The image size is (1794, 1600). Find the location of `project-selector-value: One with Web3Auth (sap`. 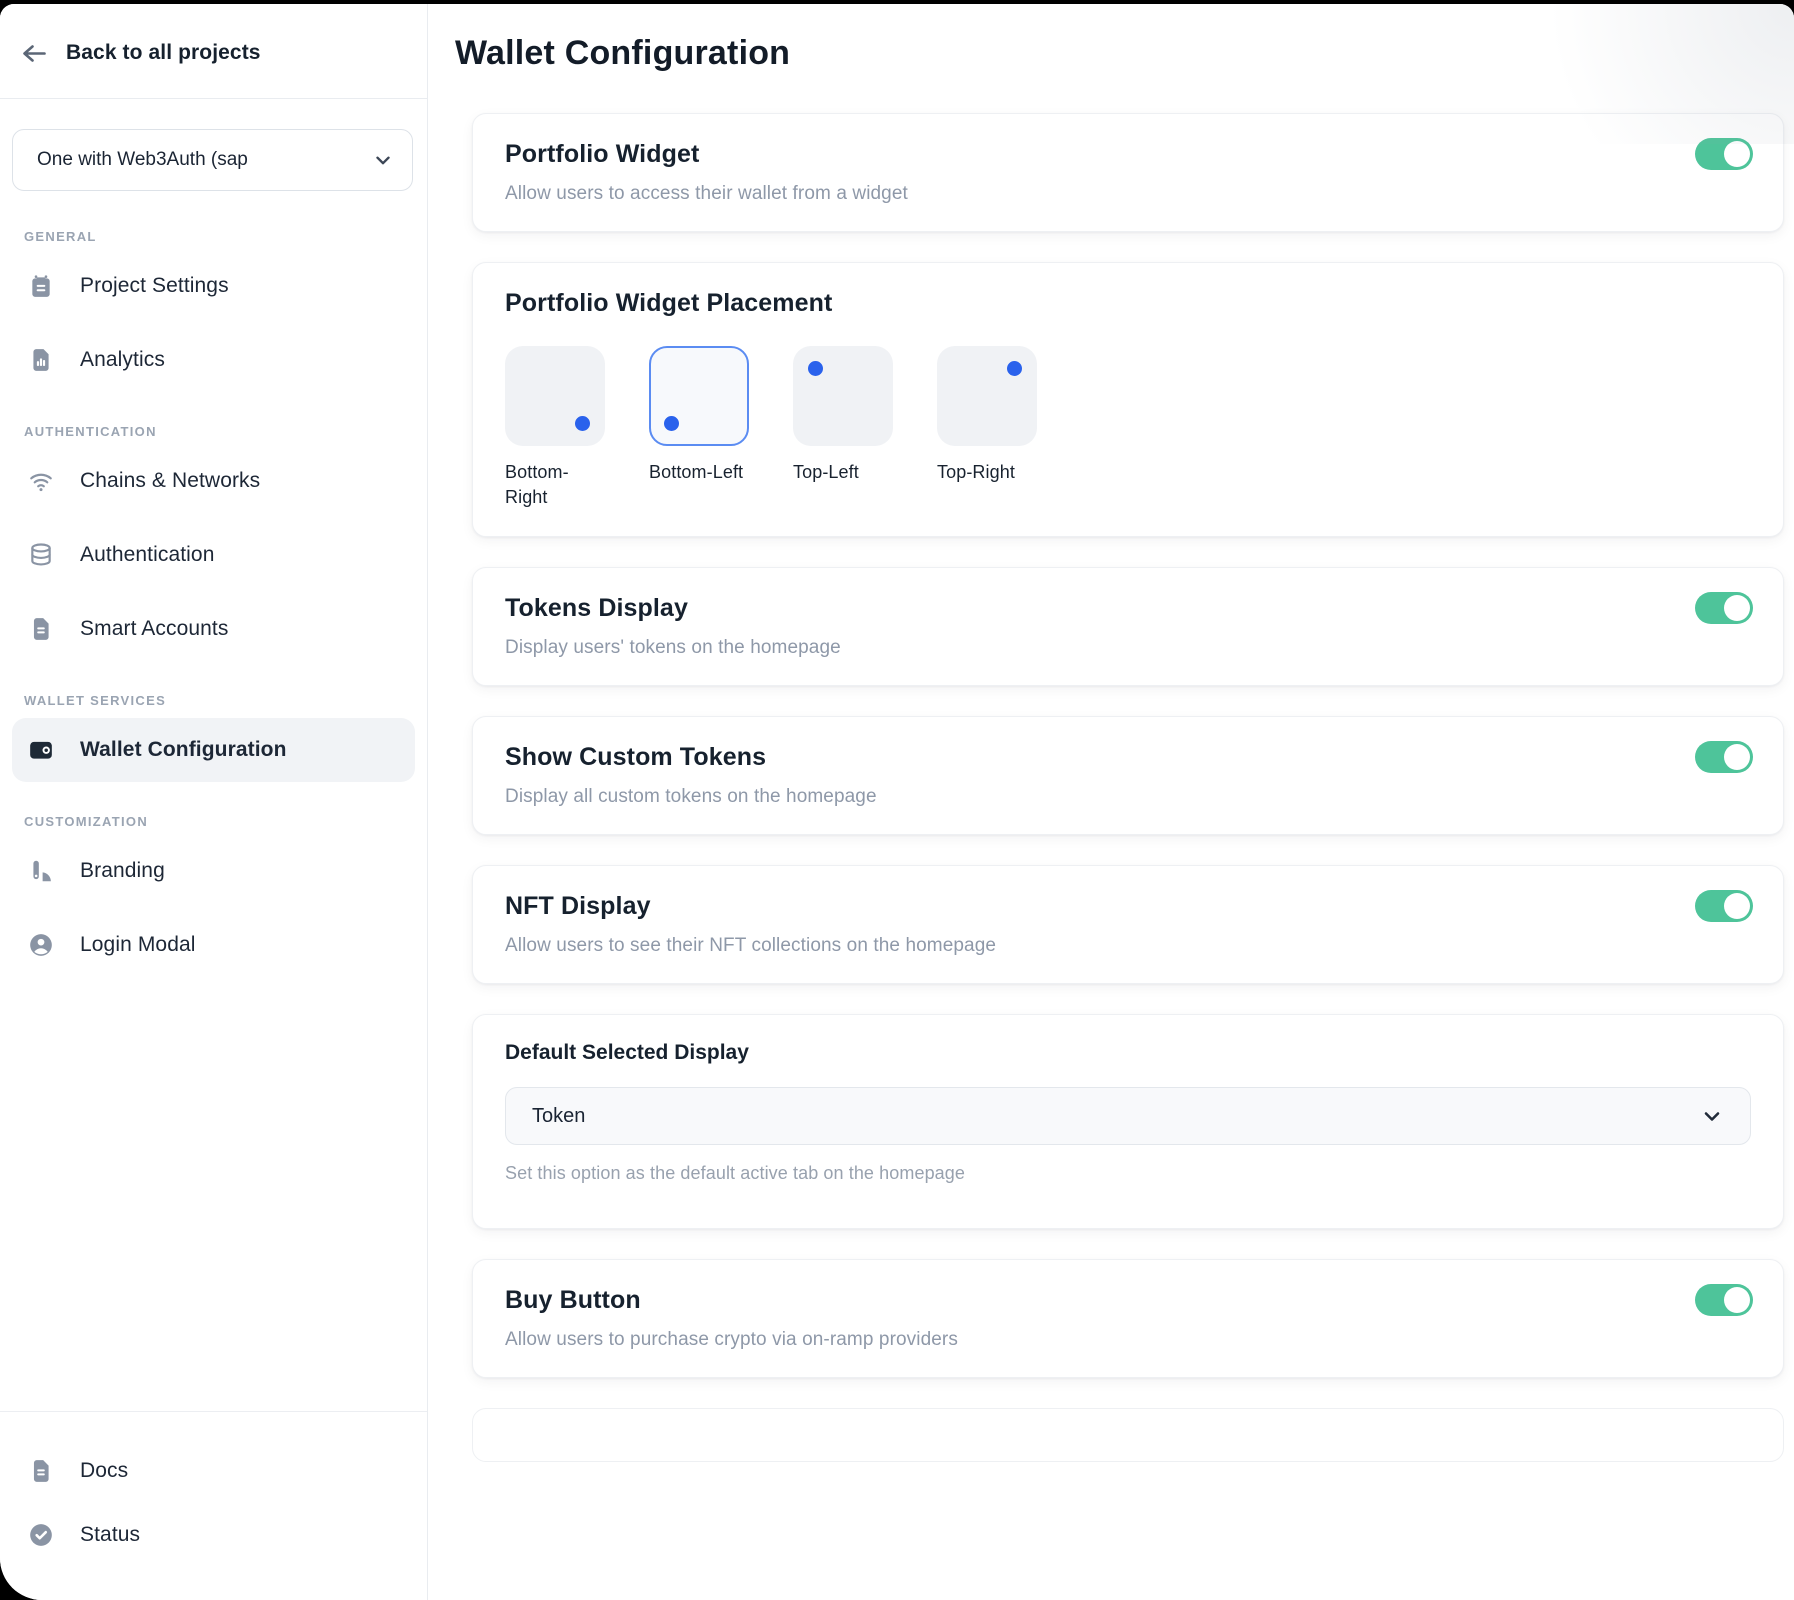

project-selector-value: One with Web3Auth (sap is located at coordinates (142, 159).